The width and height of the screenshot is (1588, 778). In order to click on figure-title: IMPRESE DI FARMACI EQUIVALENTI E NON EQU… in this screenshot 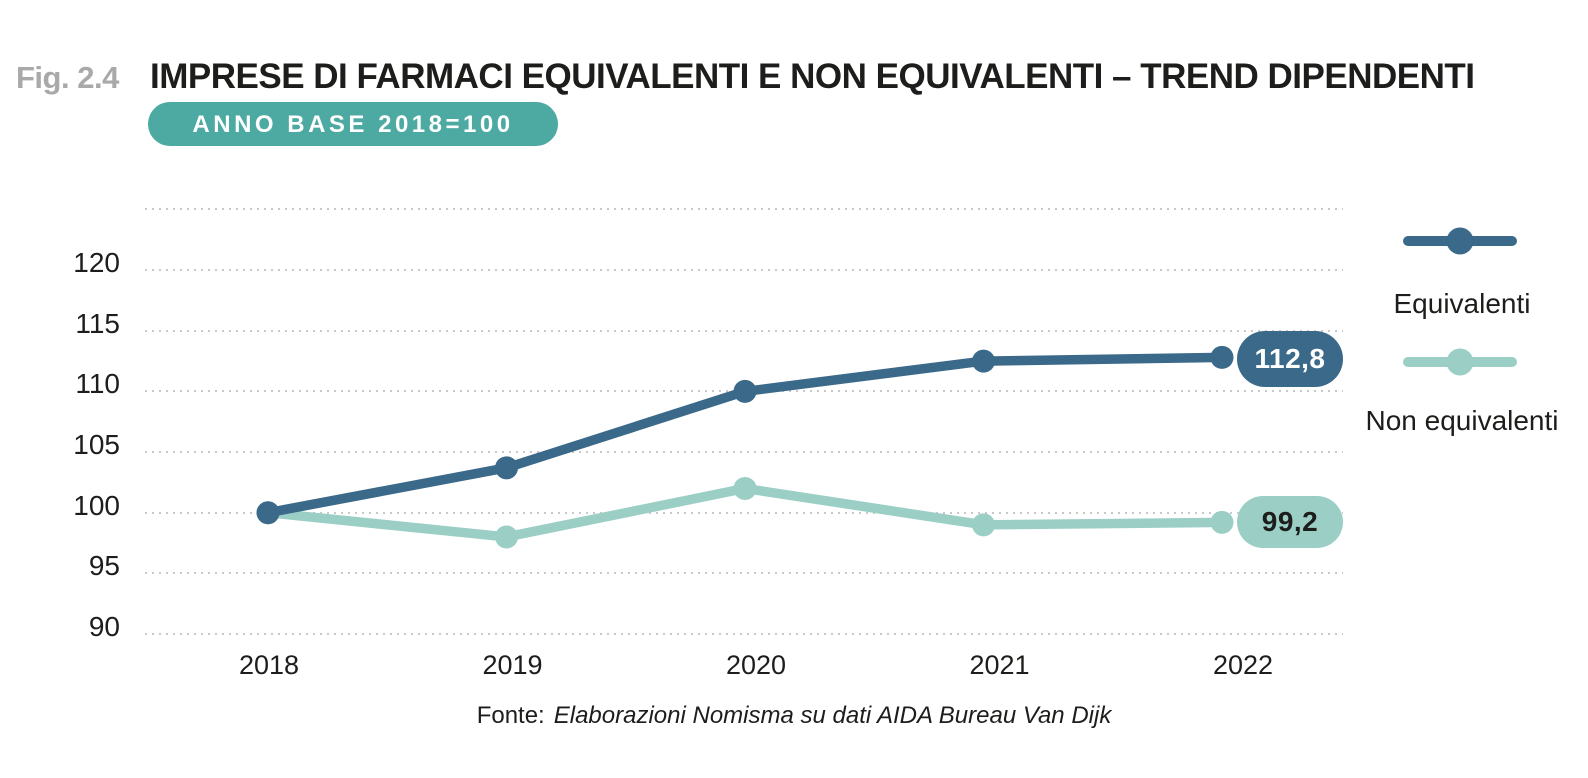, I will do `click(812, 76)`.